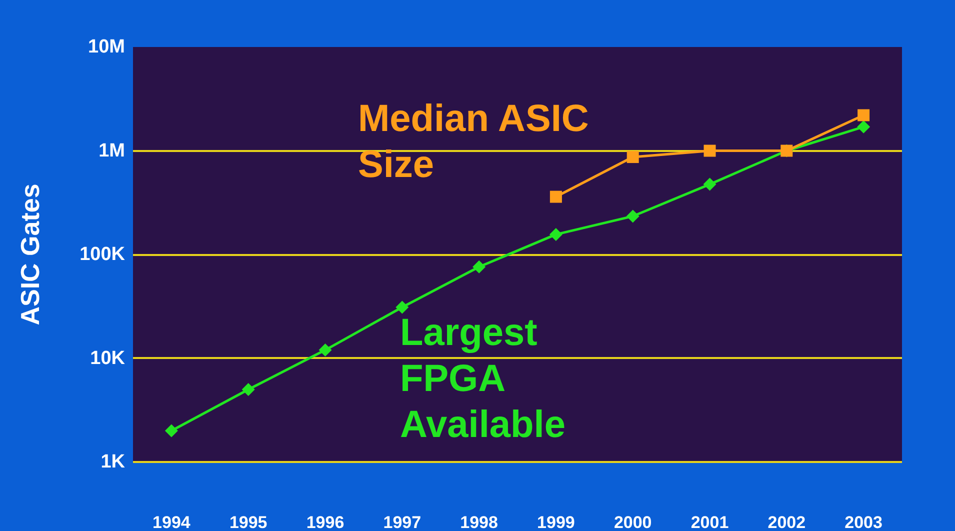 This screenshot has height=531, width=955. What do you see at coordinates (479, 522) in the screenshot?
I see `x-tick-label: 1998` at bounding box center [479, 522].